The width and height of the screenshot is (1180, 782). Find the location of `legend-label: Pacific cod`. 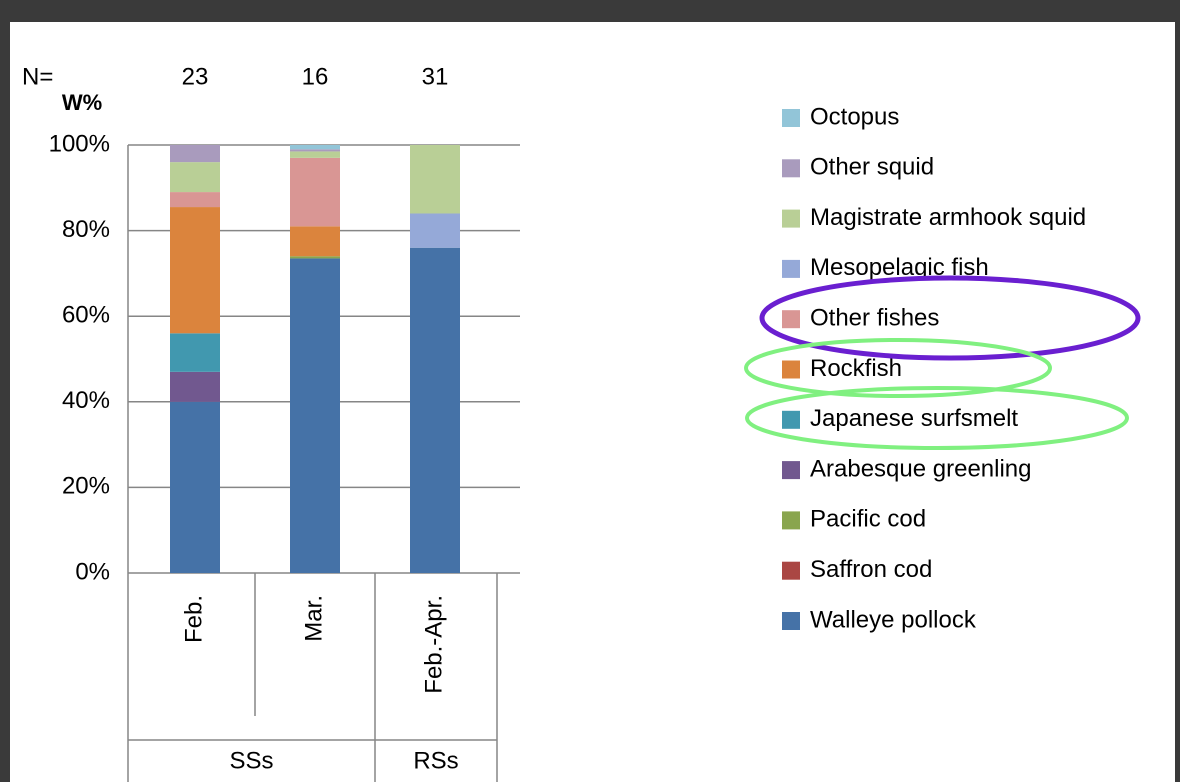

legend-label: Pacific cod is located at coordinates (868, 519).